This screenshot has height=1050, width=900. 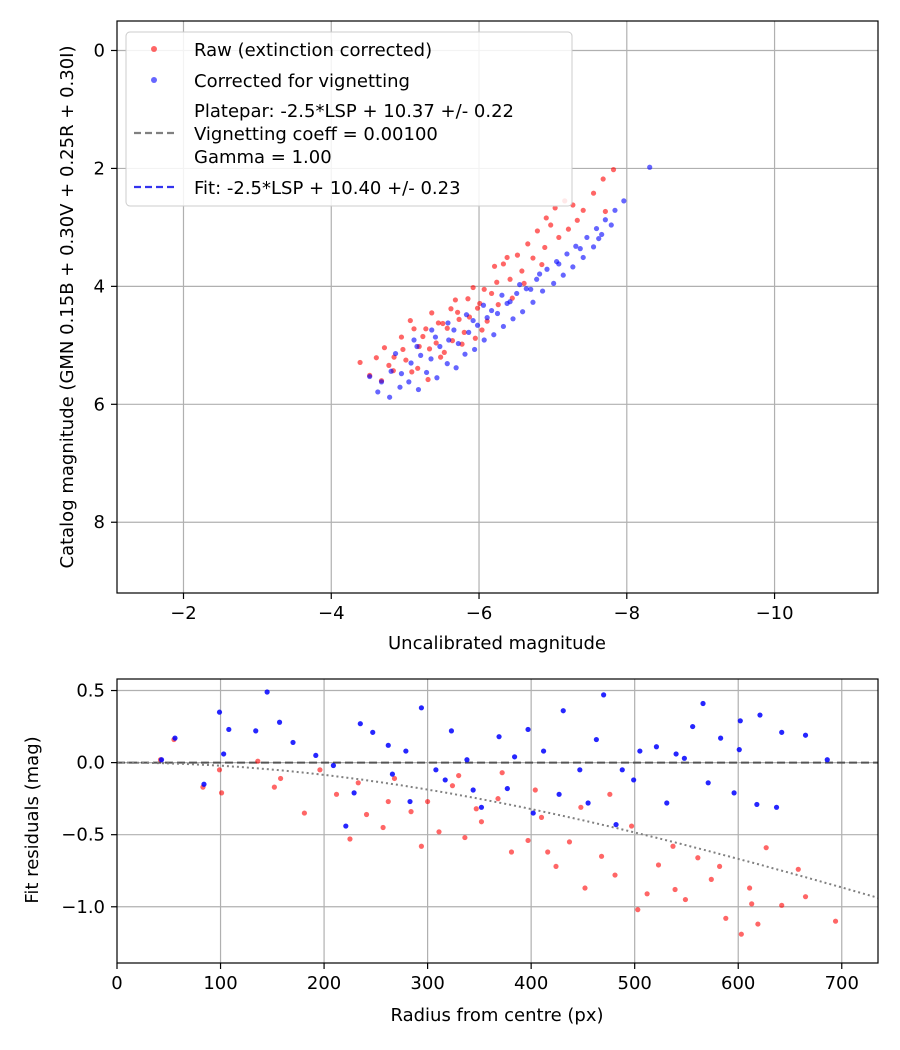 I want to click on bottom-y-tick-label-0: 0.5, so click(x=90, y=691).